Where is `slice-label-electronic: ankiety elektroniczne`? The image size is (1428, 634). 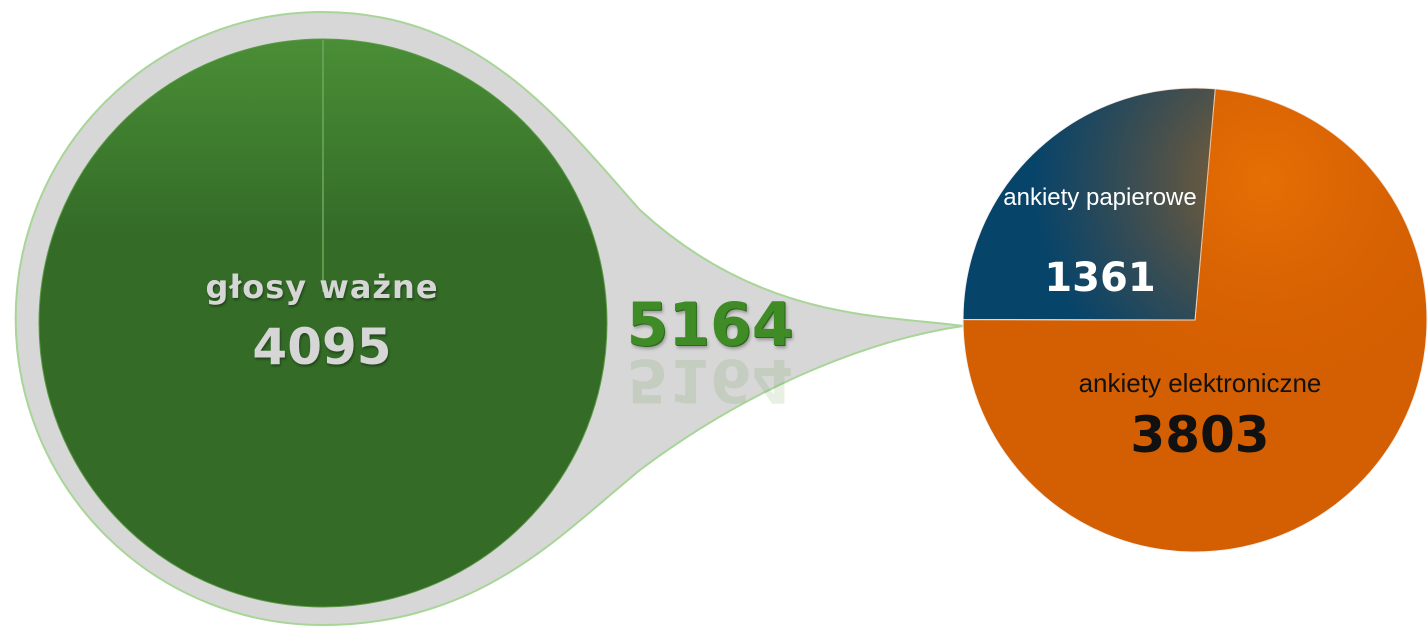 slice-label-electronic: ankiety elektroniczne is located at coordinates (1200, 383).